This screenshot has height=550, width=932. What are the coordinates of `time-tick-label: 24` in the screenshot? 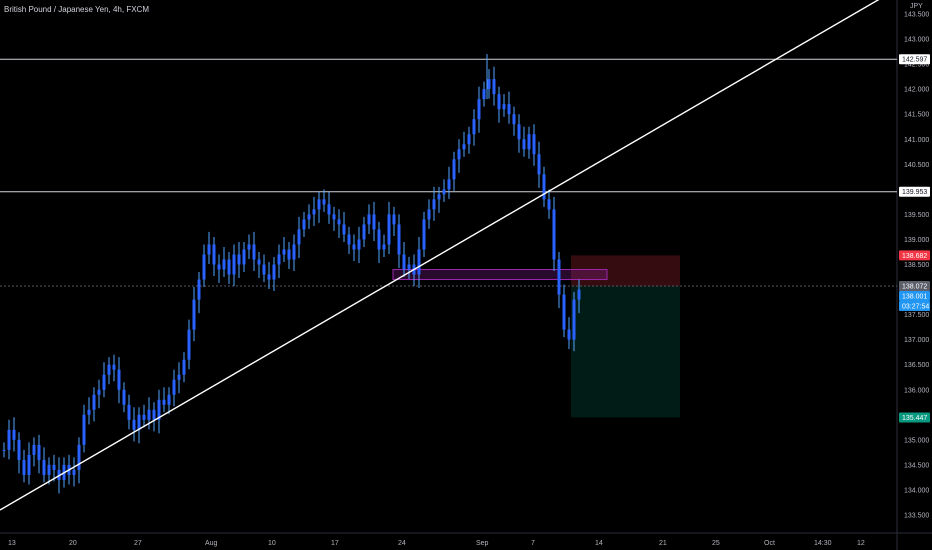 It's located at (402, 543).